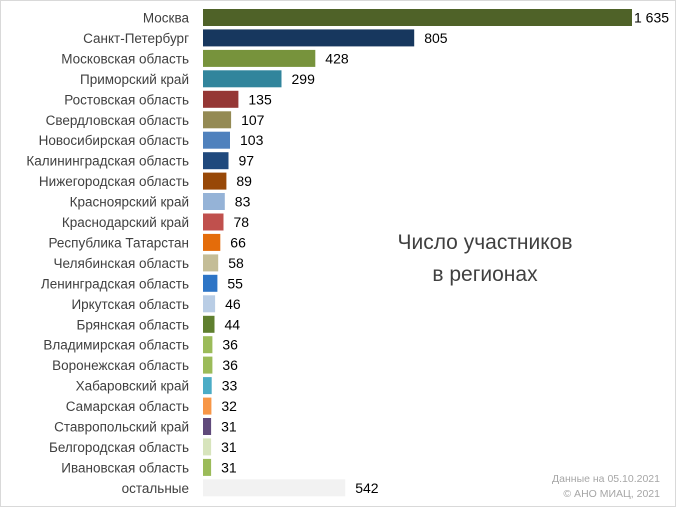  Describe the element at coordinates (125, 58) in the screenshot. I see `category-label: Московская область` at that location.